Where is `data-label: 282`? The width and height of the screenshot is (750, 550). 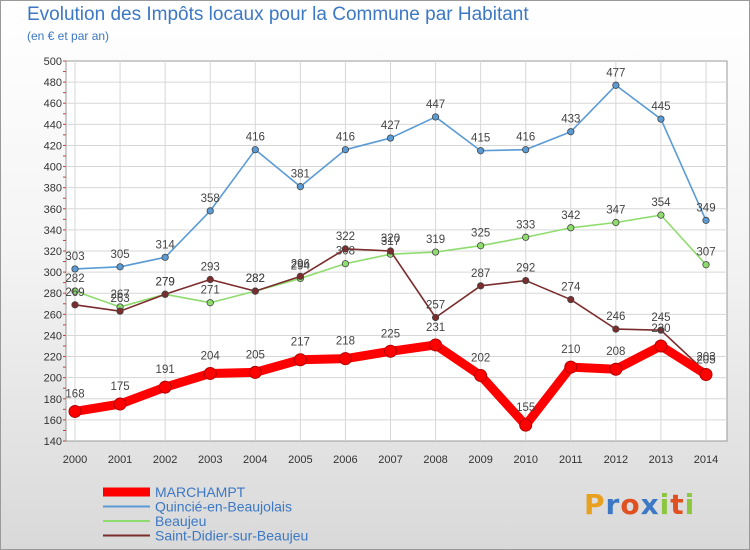 data-label: 282 is located at coordinates (255, 279).